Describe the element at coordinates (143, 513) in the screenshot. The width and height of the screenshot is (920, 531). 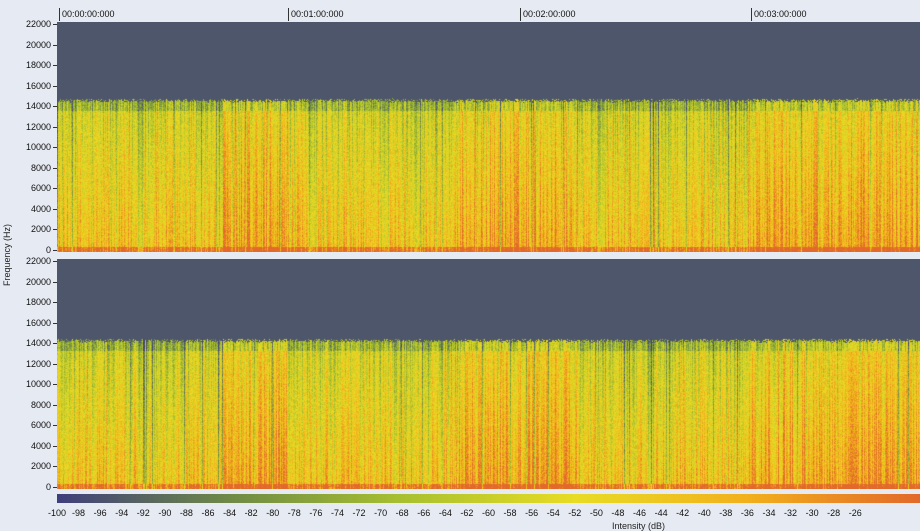
I see `colorbar-tick-label: -92` at that location.